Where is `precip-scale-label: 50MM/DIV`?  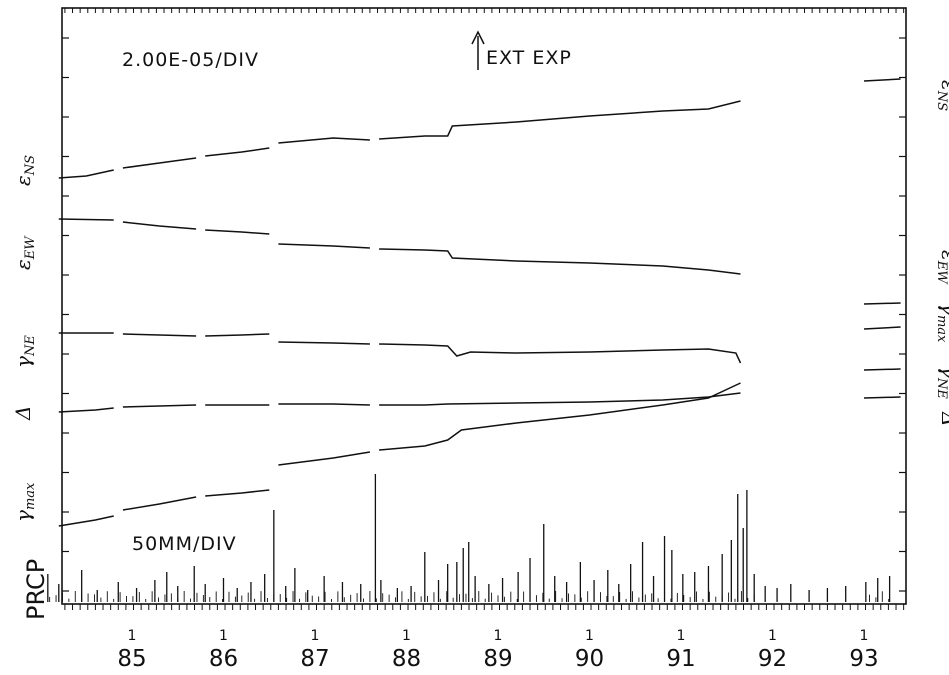 precip-scale-label: 50MM/DIV is located at coordinates (184, 544).